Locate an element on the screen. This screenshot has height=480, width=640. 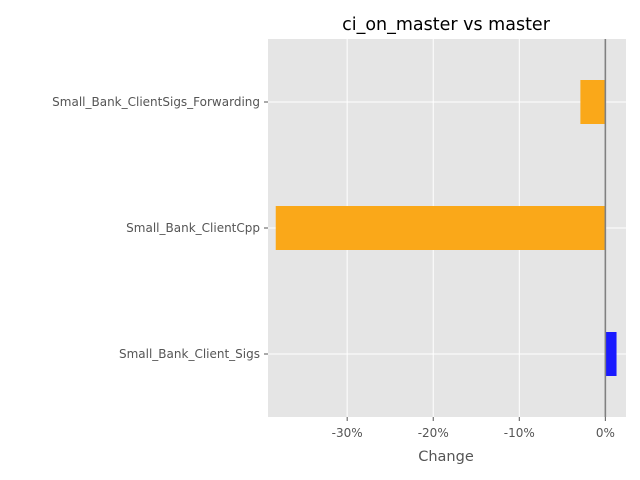
y-tick-label: Small_Bank_ClientCpp is located at coordinates (193, 228).